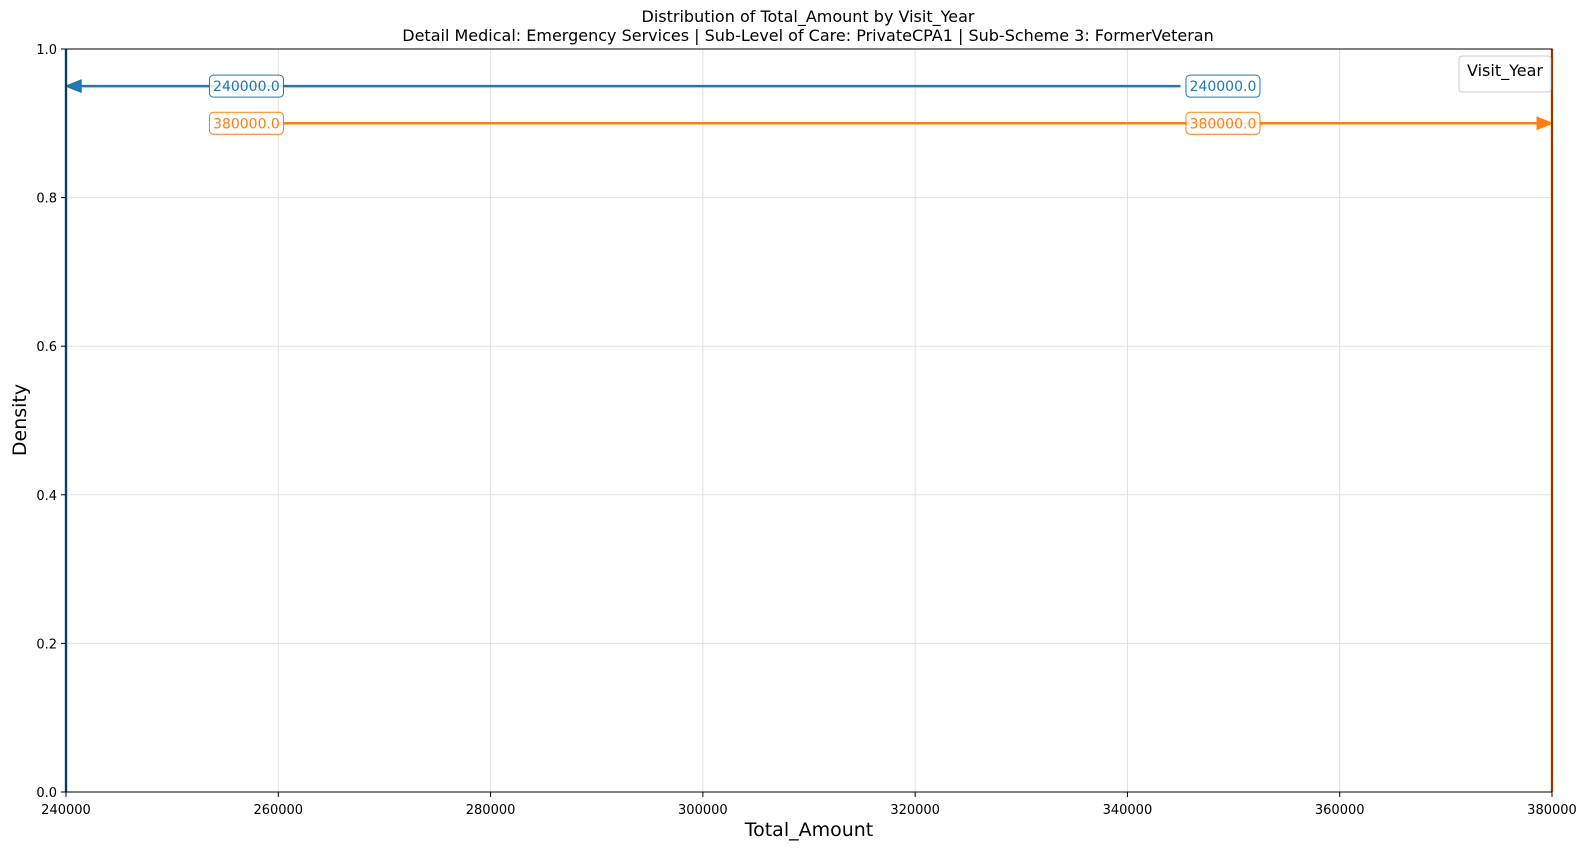 Image resolution: width=1589 pixels, height=849 pixels. I want to click on x-tick-label: 360000, so click(1340, 810).